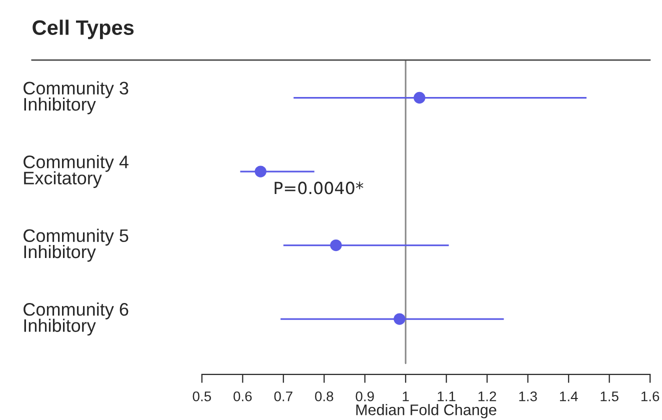 The height and width of the screenshot is (420, 662). I want to click on x-tick-label: 0.5, so click(201, 396).